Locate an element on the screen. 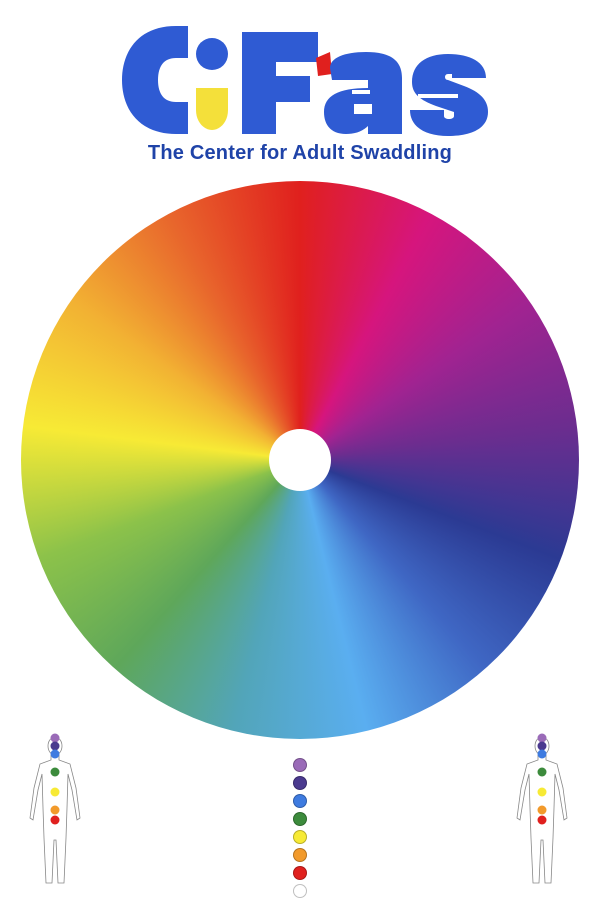 This screenshot has height=902, width=600. logo-colon-bottom is located at coordinates (212, 109).